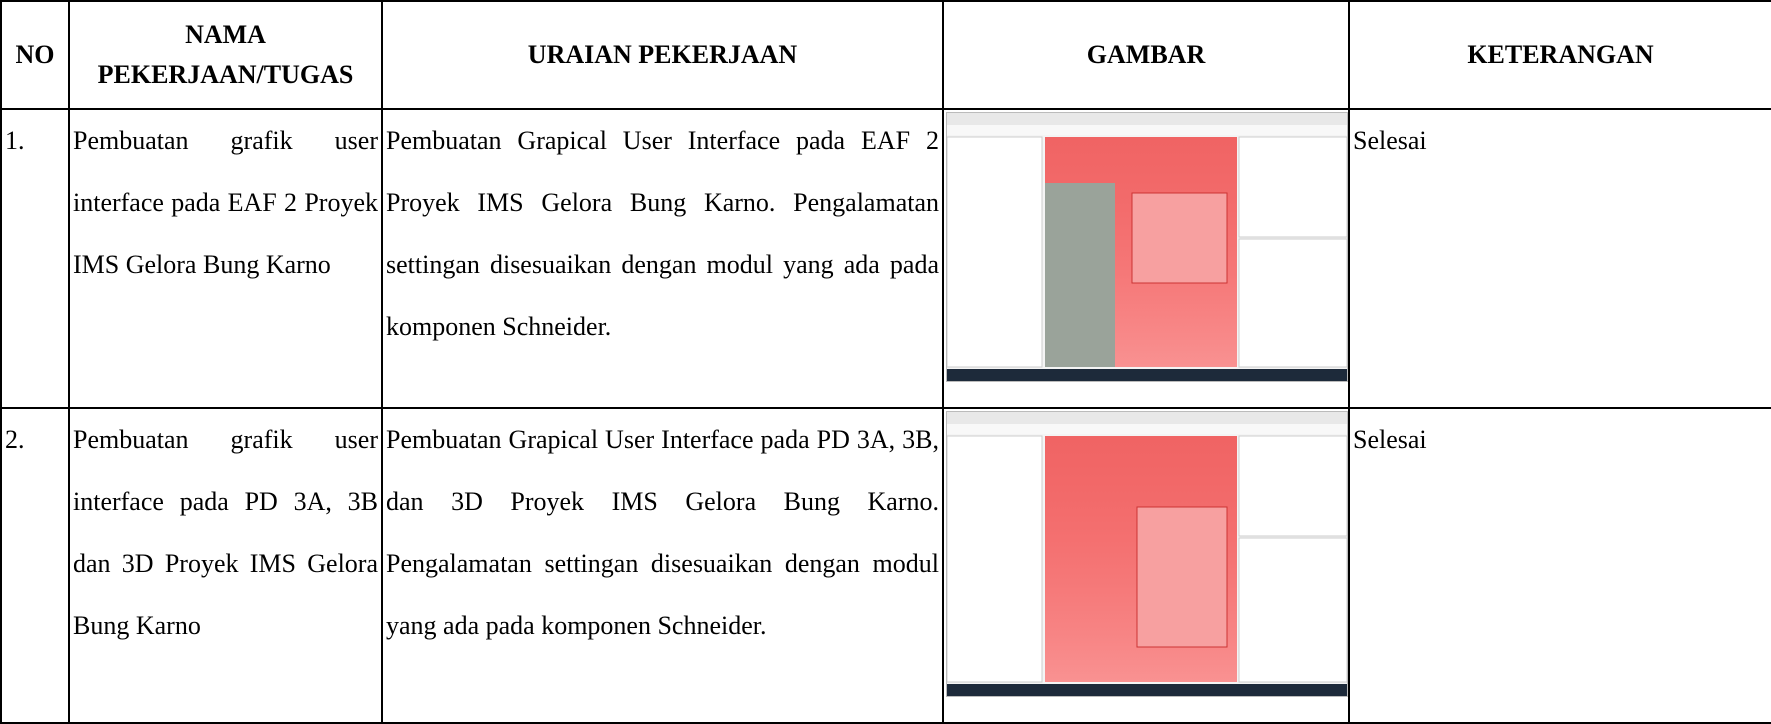 The image size is (1771, 724). I want to click on header-cell: URAIAN PEKERJAAN, so click(662, 55).